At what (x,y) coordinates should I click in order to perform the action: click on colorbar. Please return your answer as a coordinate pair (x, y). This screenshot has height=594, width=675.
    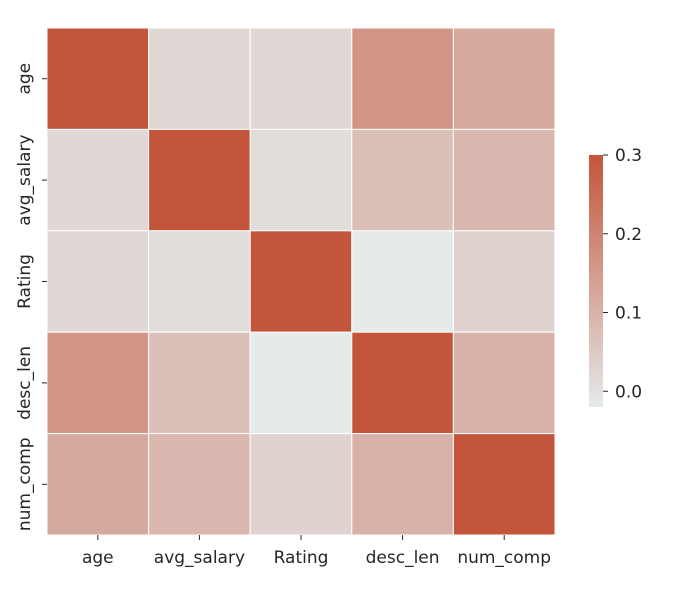
    Looking at the image, I should click on (596, 281).